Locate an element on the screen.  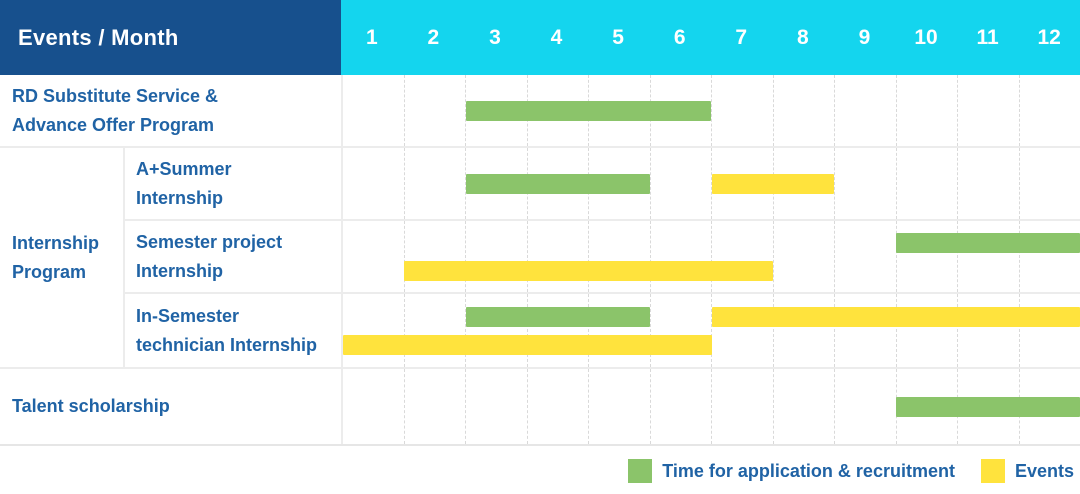
table-row-semester-project-internship: Semester project Internship is located at coordinates (602, 257).